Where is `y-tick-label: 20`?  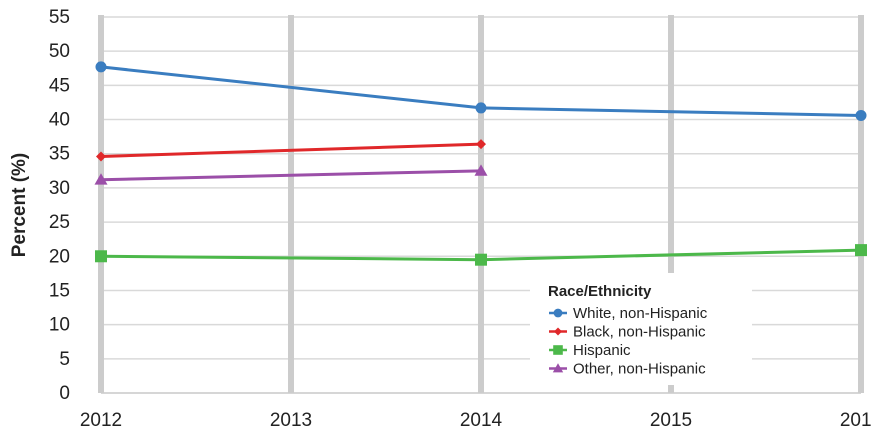 y-tick-label: 20 is located at coordinates (59, 256).